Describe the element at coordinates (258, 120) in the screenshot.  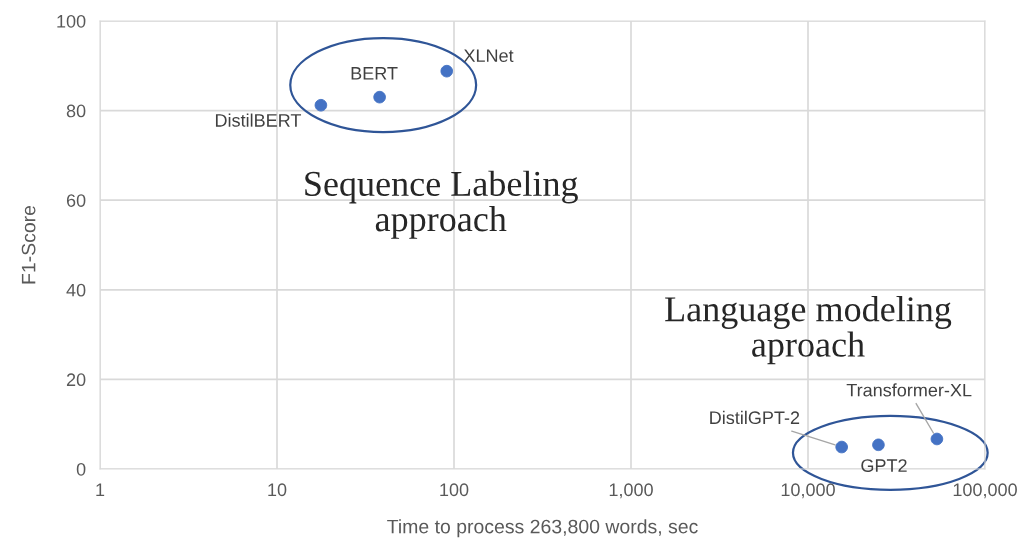
I see `annotation: DistilBERT` at that location.